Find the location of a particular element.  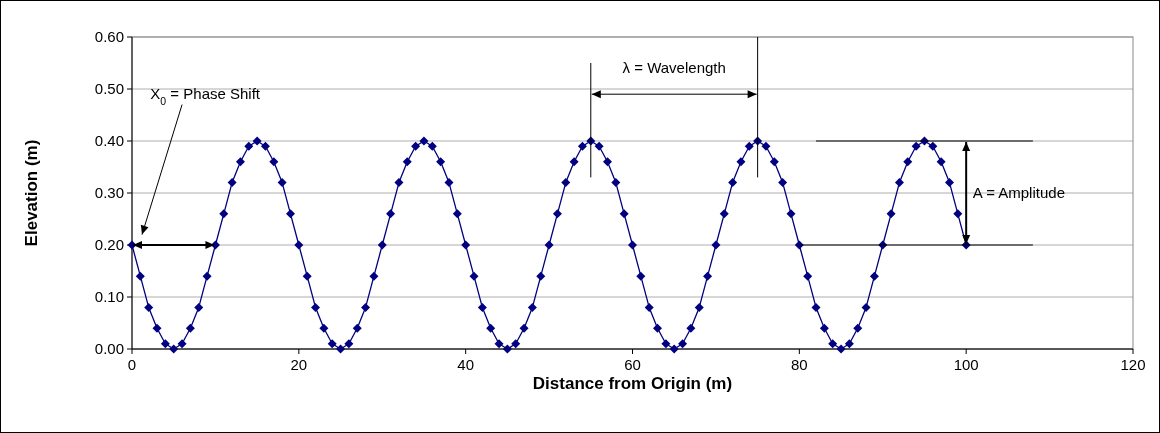

x-tick-label: 60 is located at coordinates (632, 364).